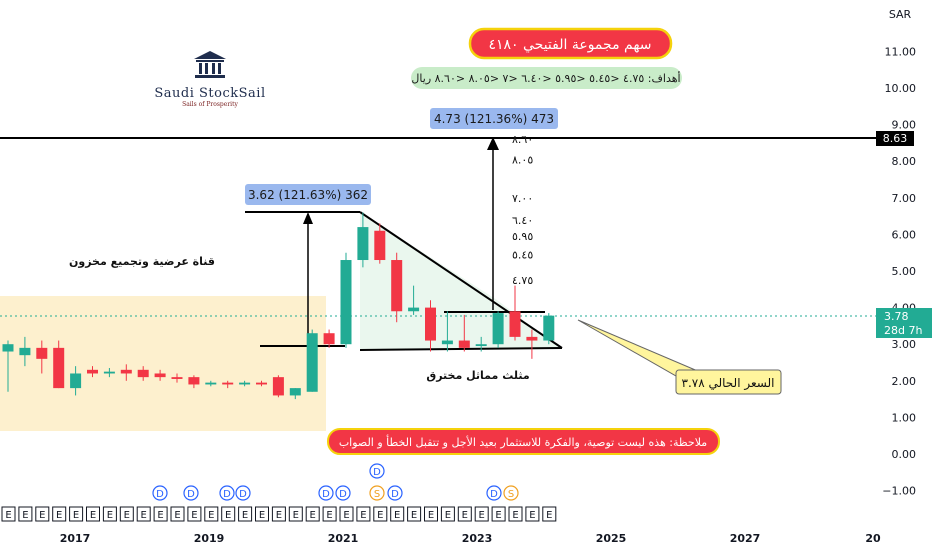 This screenshot has height=550, width=932. Describe the element at coordinates (904, 125) in the screenshot. I see `y-tick-label: 9.00` at that location.